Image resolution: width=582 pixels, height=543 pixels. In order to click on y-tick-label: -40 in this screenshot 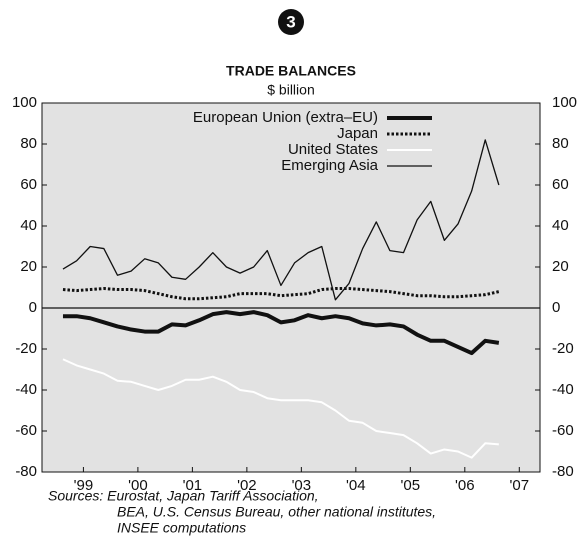, I will do `click(26, 389)`.